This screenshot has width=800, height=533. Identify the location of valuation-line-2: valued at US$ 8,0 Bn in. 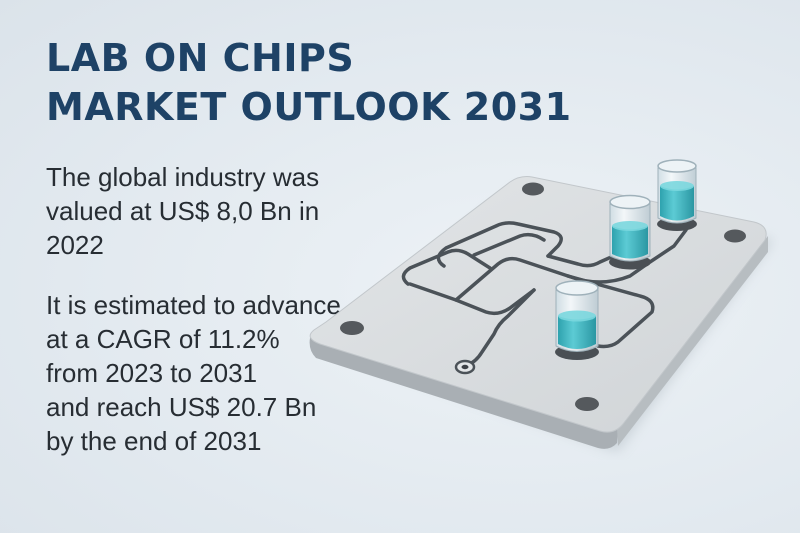
(183, 211).